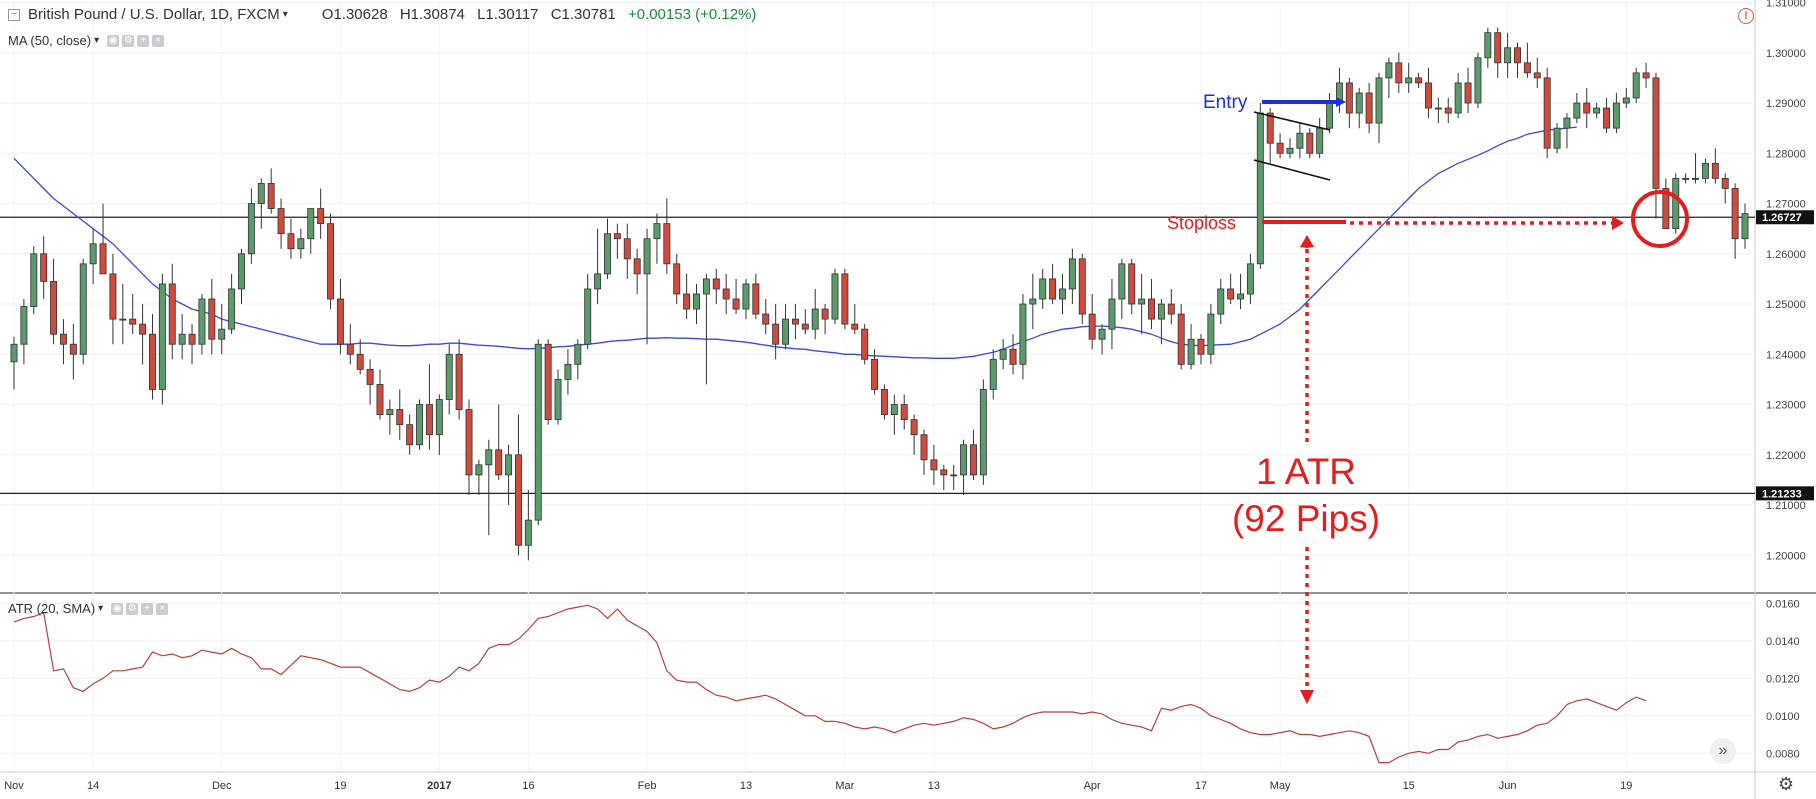 The image size is (1816, 799). I want to click on open-value: O1.30628, so click(354, 14).